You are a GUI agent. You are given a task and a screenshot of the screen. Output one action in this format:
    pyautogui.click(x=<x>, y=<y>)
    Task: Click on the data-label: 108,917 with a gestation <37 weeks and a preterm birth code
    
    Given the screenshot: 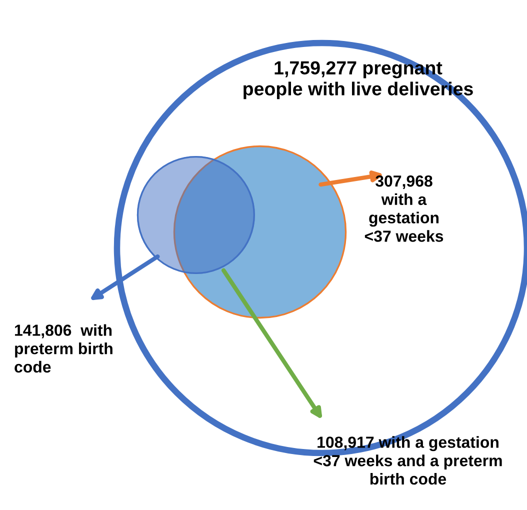 What is the action you would take?
    pyautogui.click(x=408, y=460)
    